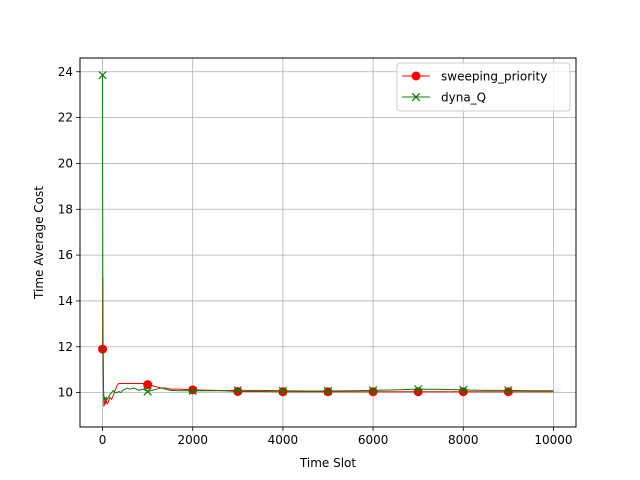  Describe the element at coordinates (39, 243) in the screenshot. I see `y-axis-label: Time Average Cost` at that location.